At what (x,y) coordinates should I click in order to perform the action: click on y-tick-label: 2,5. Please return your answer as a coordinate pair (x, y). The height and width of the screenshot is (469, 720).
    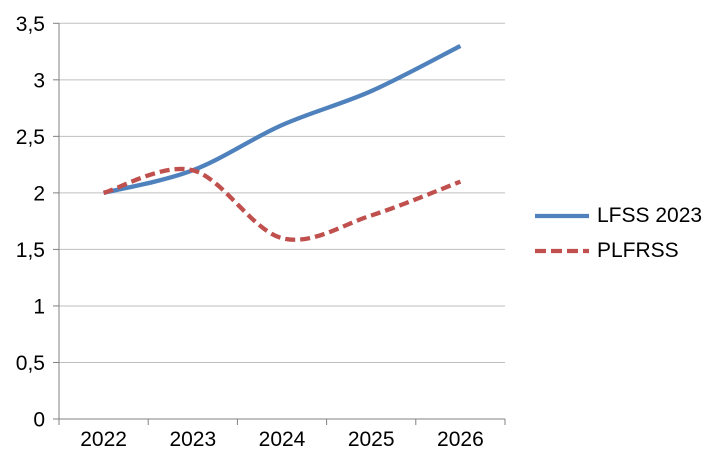
    Looking at the image, I should click on (30, 137).